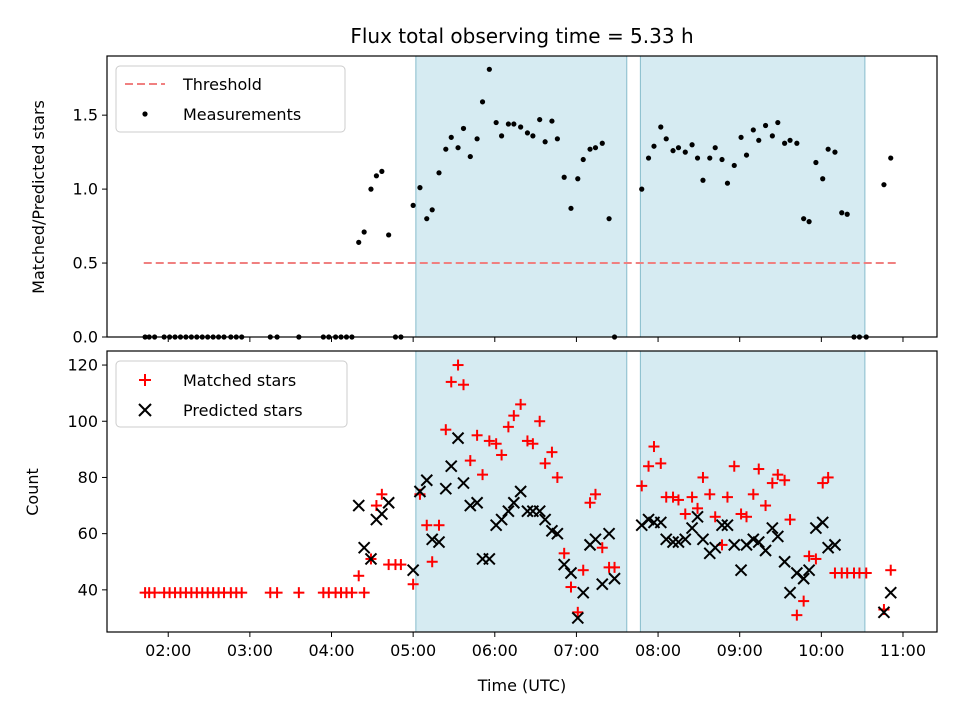  I want to click on matched-stars-legend-label: Matched stars, so click(239, 380).